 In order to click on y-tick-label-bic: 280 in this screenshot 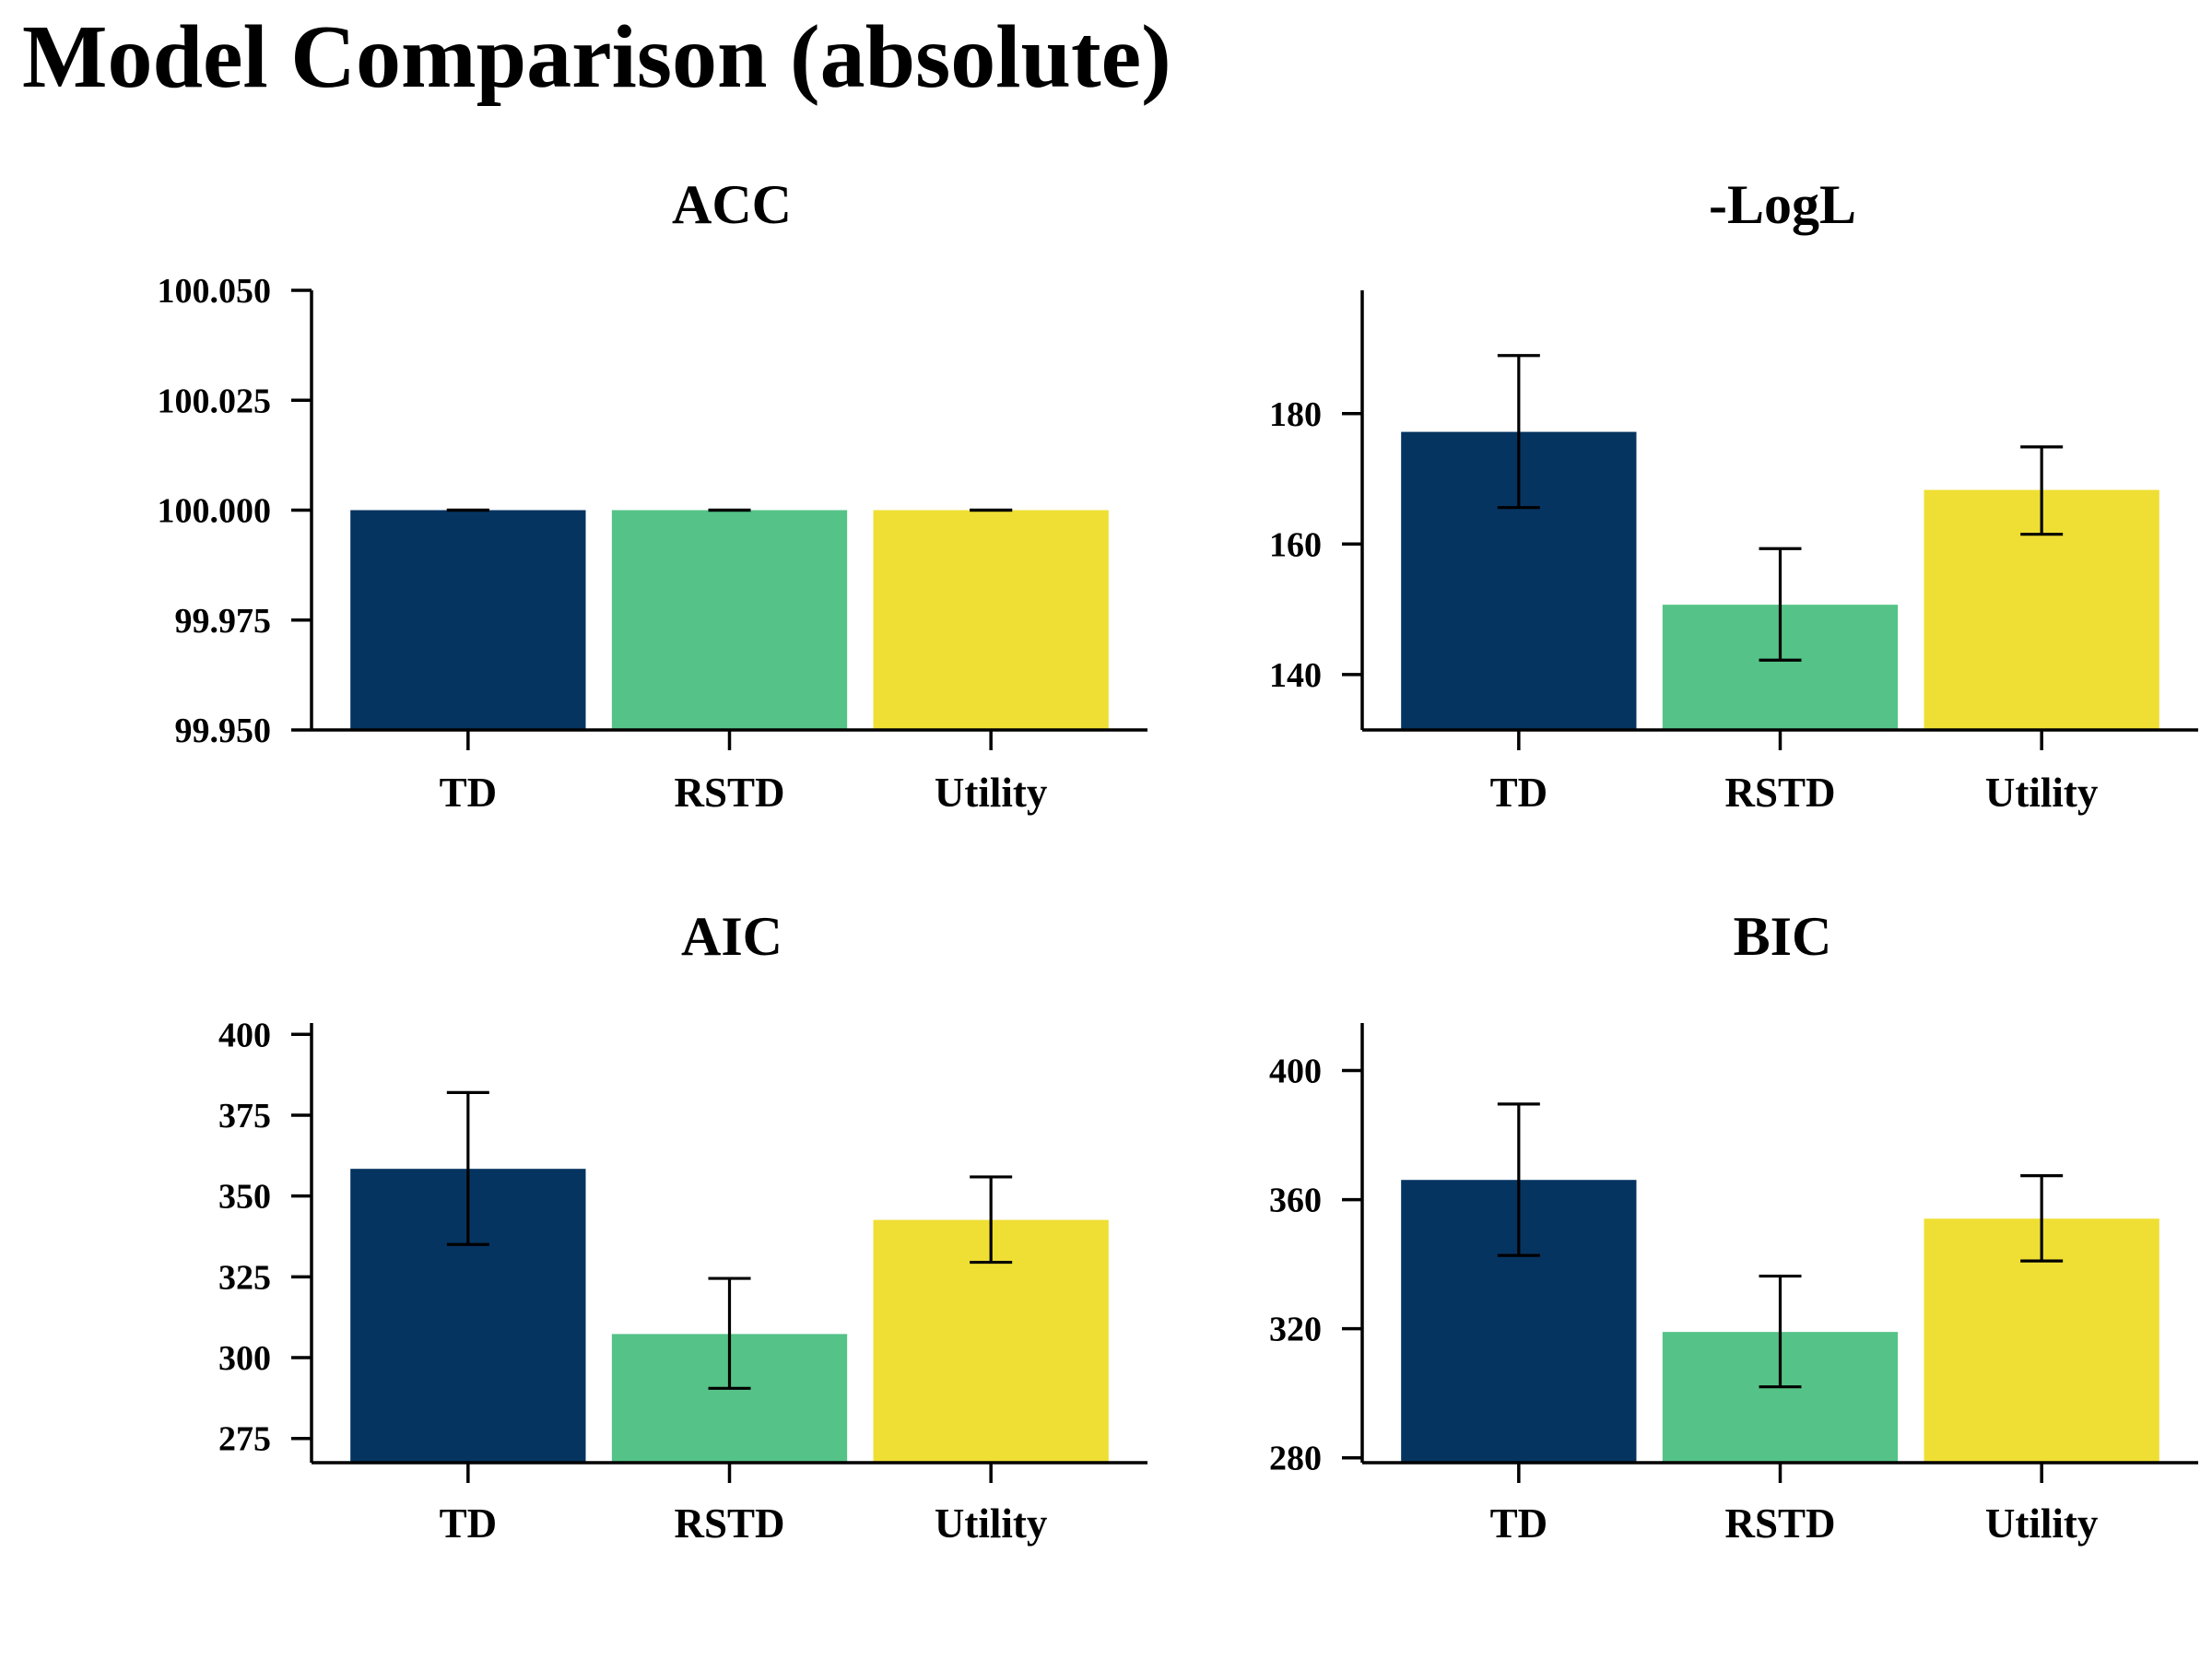, I will do `click(1295, 1459)`.